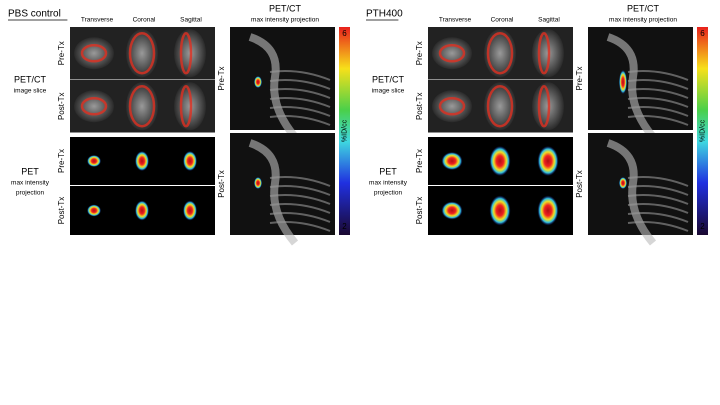 The image size is (720, 405). What do you see at coordinates (34, 14) in the screenshot?
I see `panel-title: PBS control` at bounding box center [34, 14].